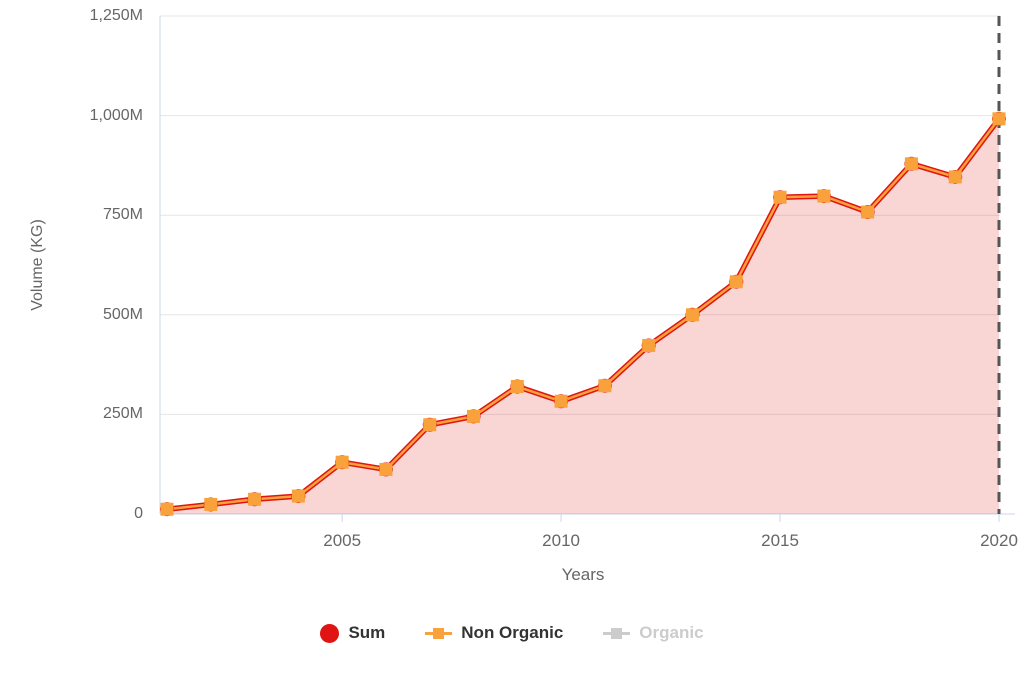 The image size is (1024, 683). I want to click on y-tick-label-500M: 500M, so click(122, 314).